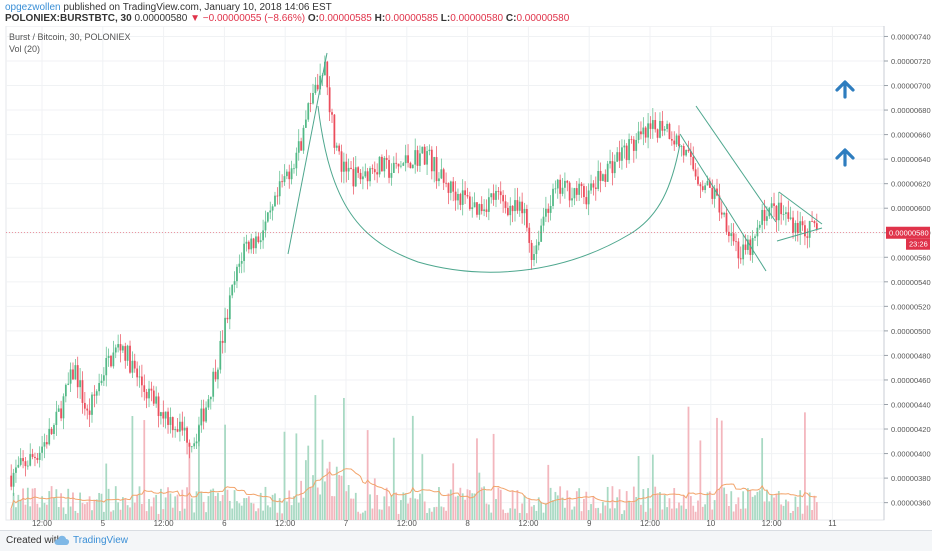  Describe the element at coordinates (307, 153) in the screenshot. I see `trend-line-rally` at that location.